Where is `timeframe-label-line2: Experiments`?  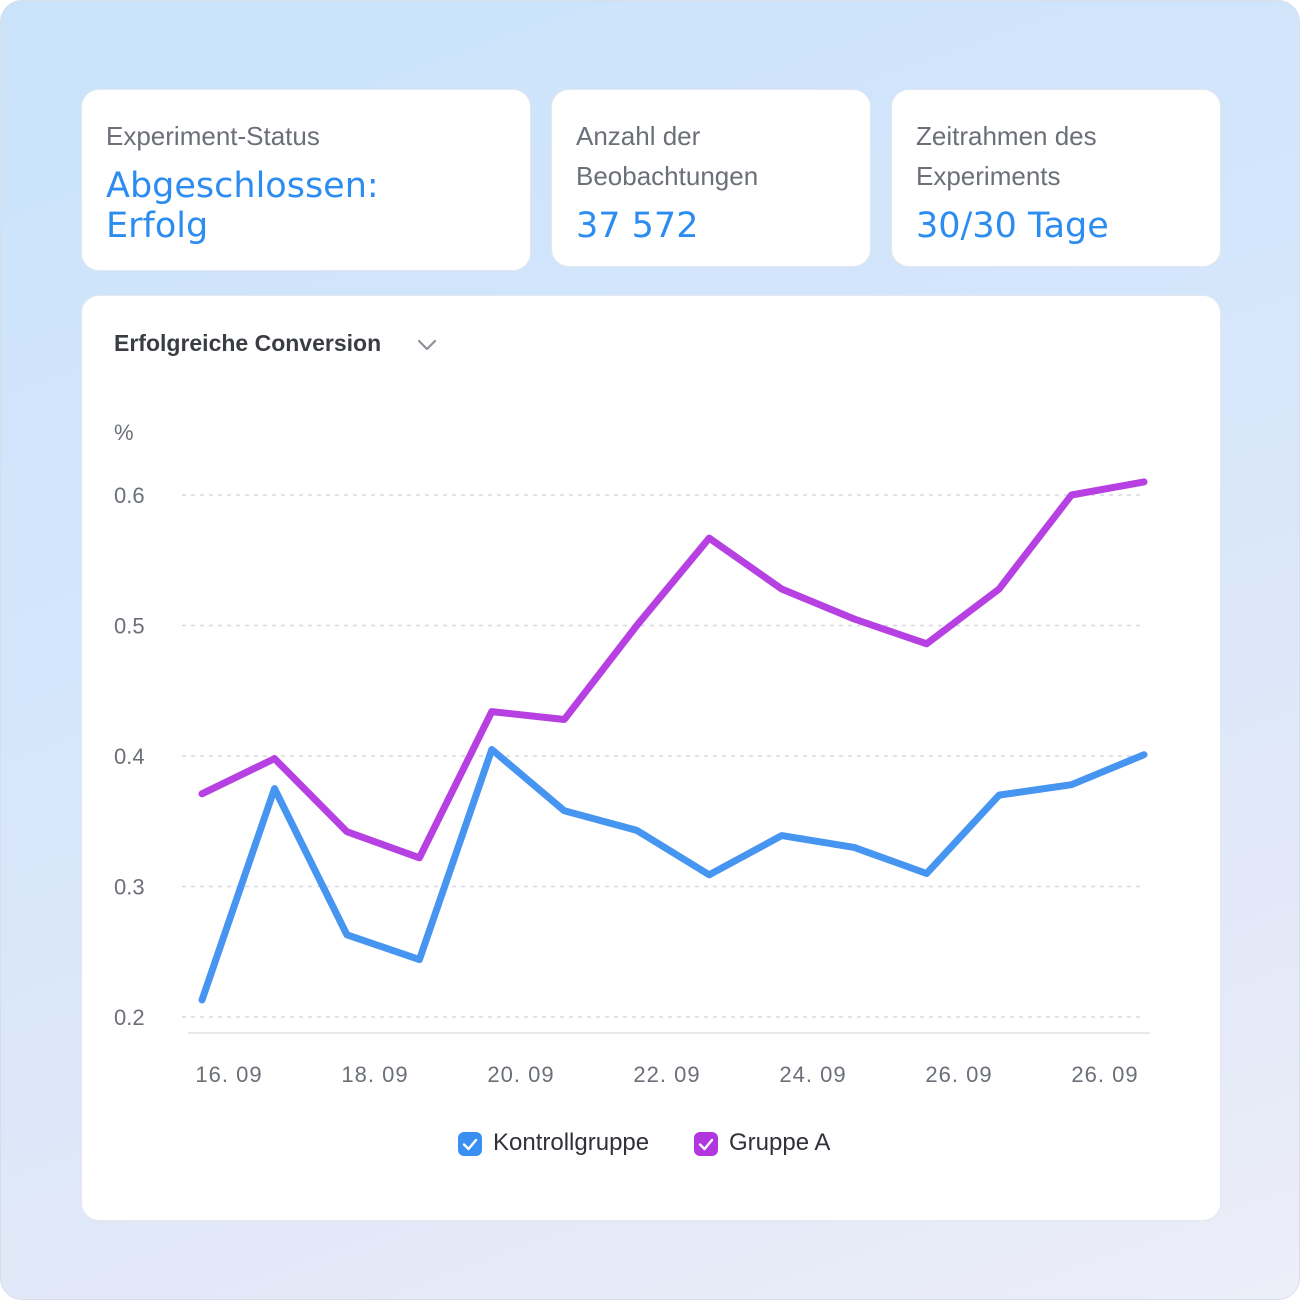
timeframe-label-line2: Experiments is located at coordinates (988, 176).